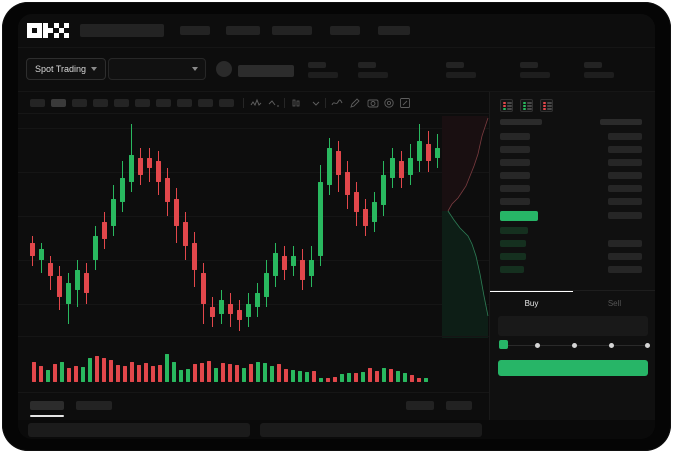 Image resolution: width=673 pixels, height=453 pixels. I want to click on tab-order-history, so click(94, 405).